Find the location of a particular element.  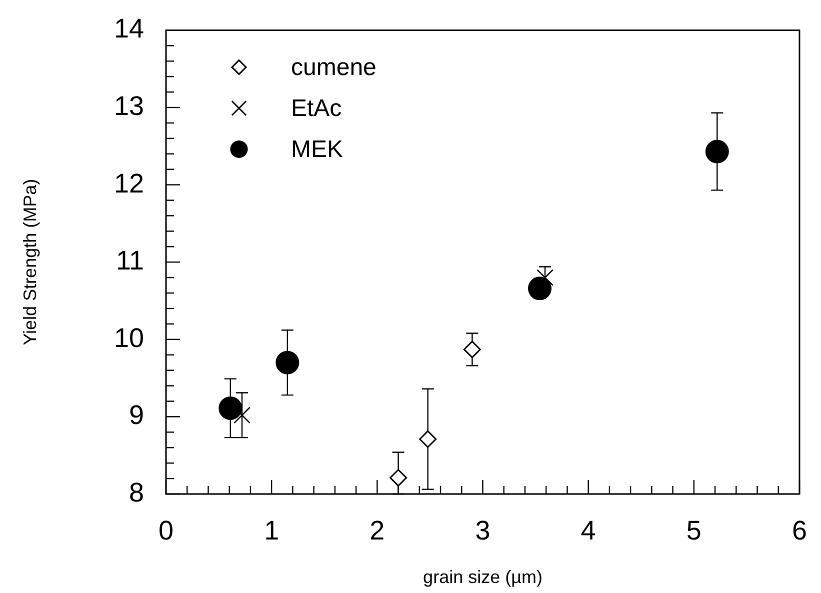

legend-label: MEK is located at coordinates (317, 149).